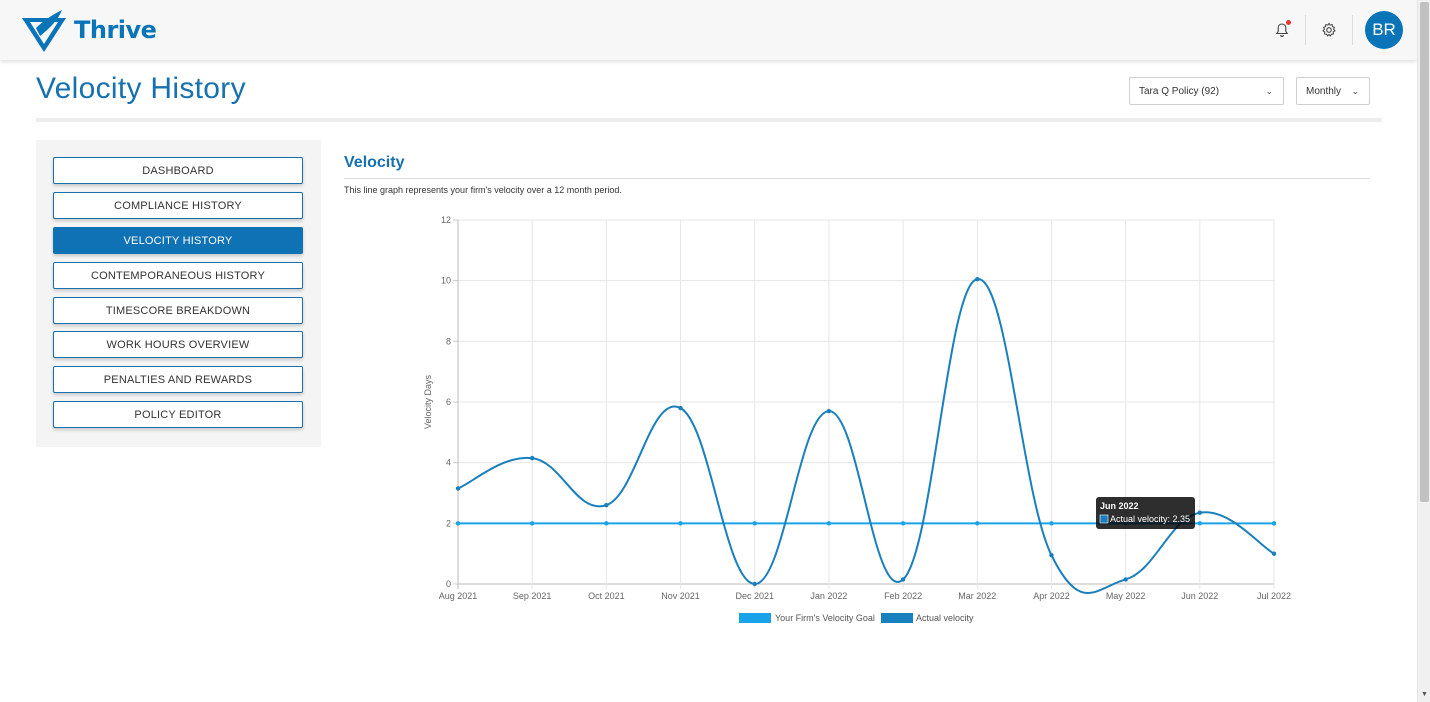 The width and height of the screenshot is (1430, 702). What do you see at coordinates (532, 596) in the screenshot?
I see `x-tick-label: Sep 2021` at bounding box center [532, 596].